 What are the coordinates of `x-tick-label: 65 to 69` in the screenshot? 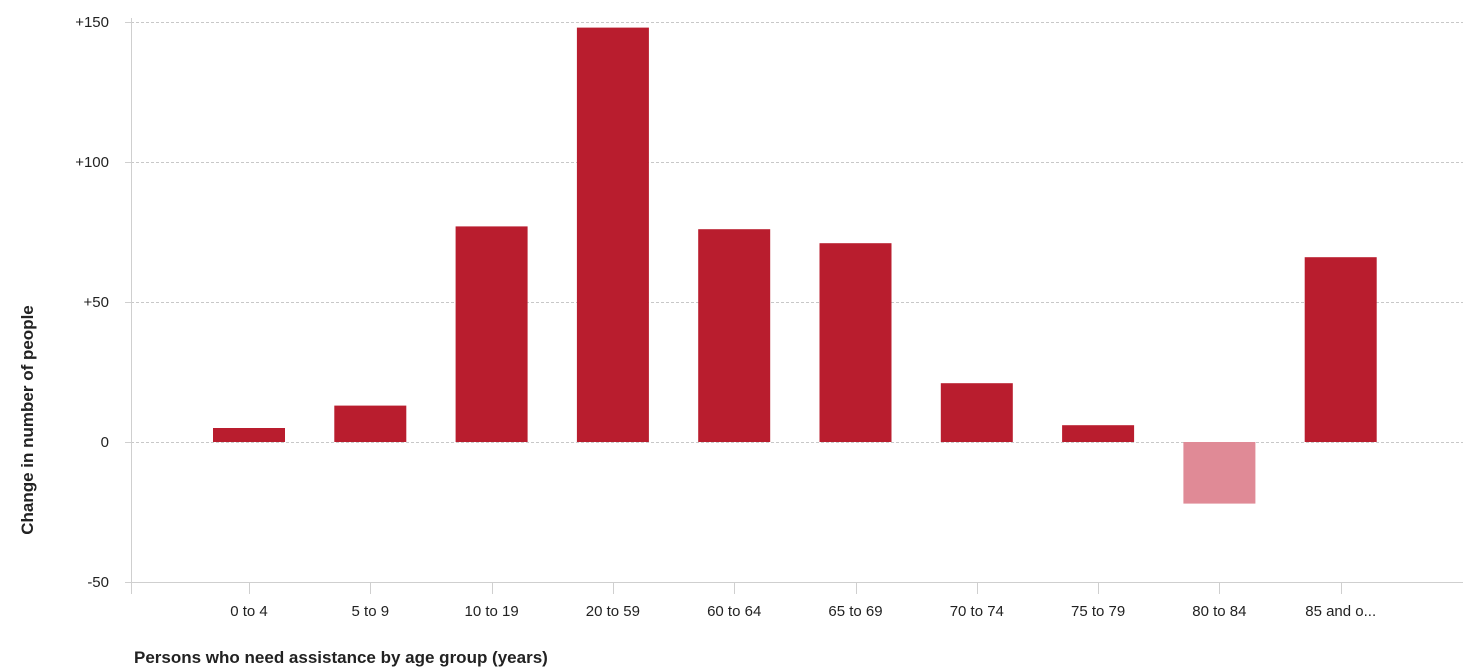 It's located at (855, 611).